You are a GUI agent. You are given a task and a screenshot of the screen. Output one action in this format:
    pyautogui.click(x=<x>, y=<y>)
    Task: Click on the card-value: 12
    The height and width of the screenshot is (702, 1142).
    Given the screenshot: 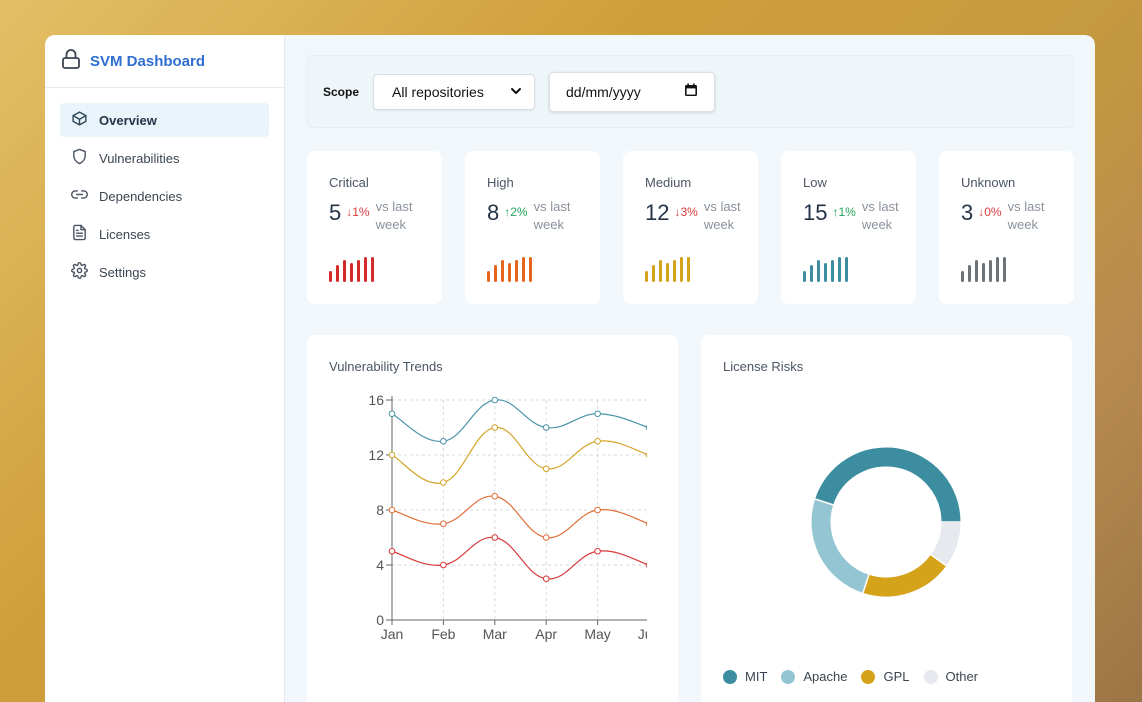 What is the action you would take?
    pyautogui.click(x=657, y=212)
    